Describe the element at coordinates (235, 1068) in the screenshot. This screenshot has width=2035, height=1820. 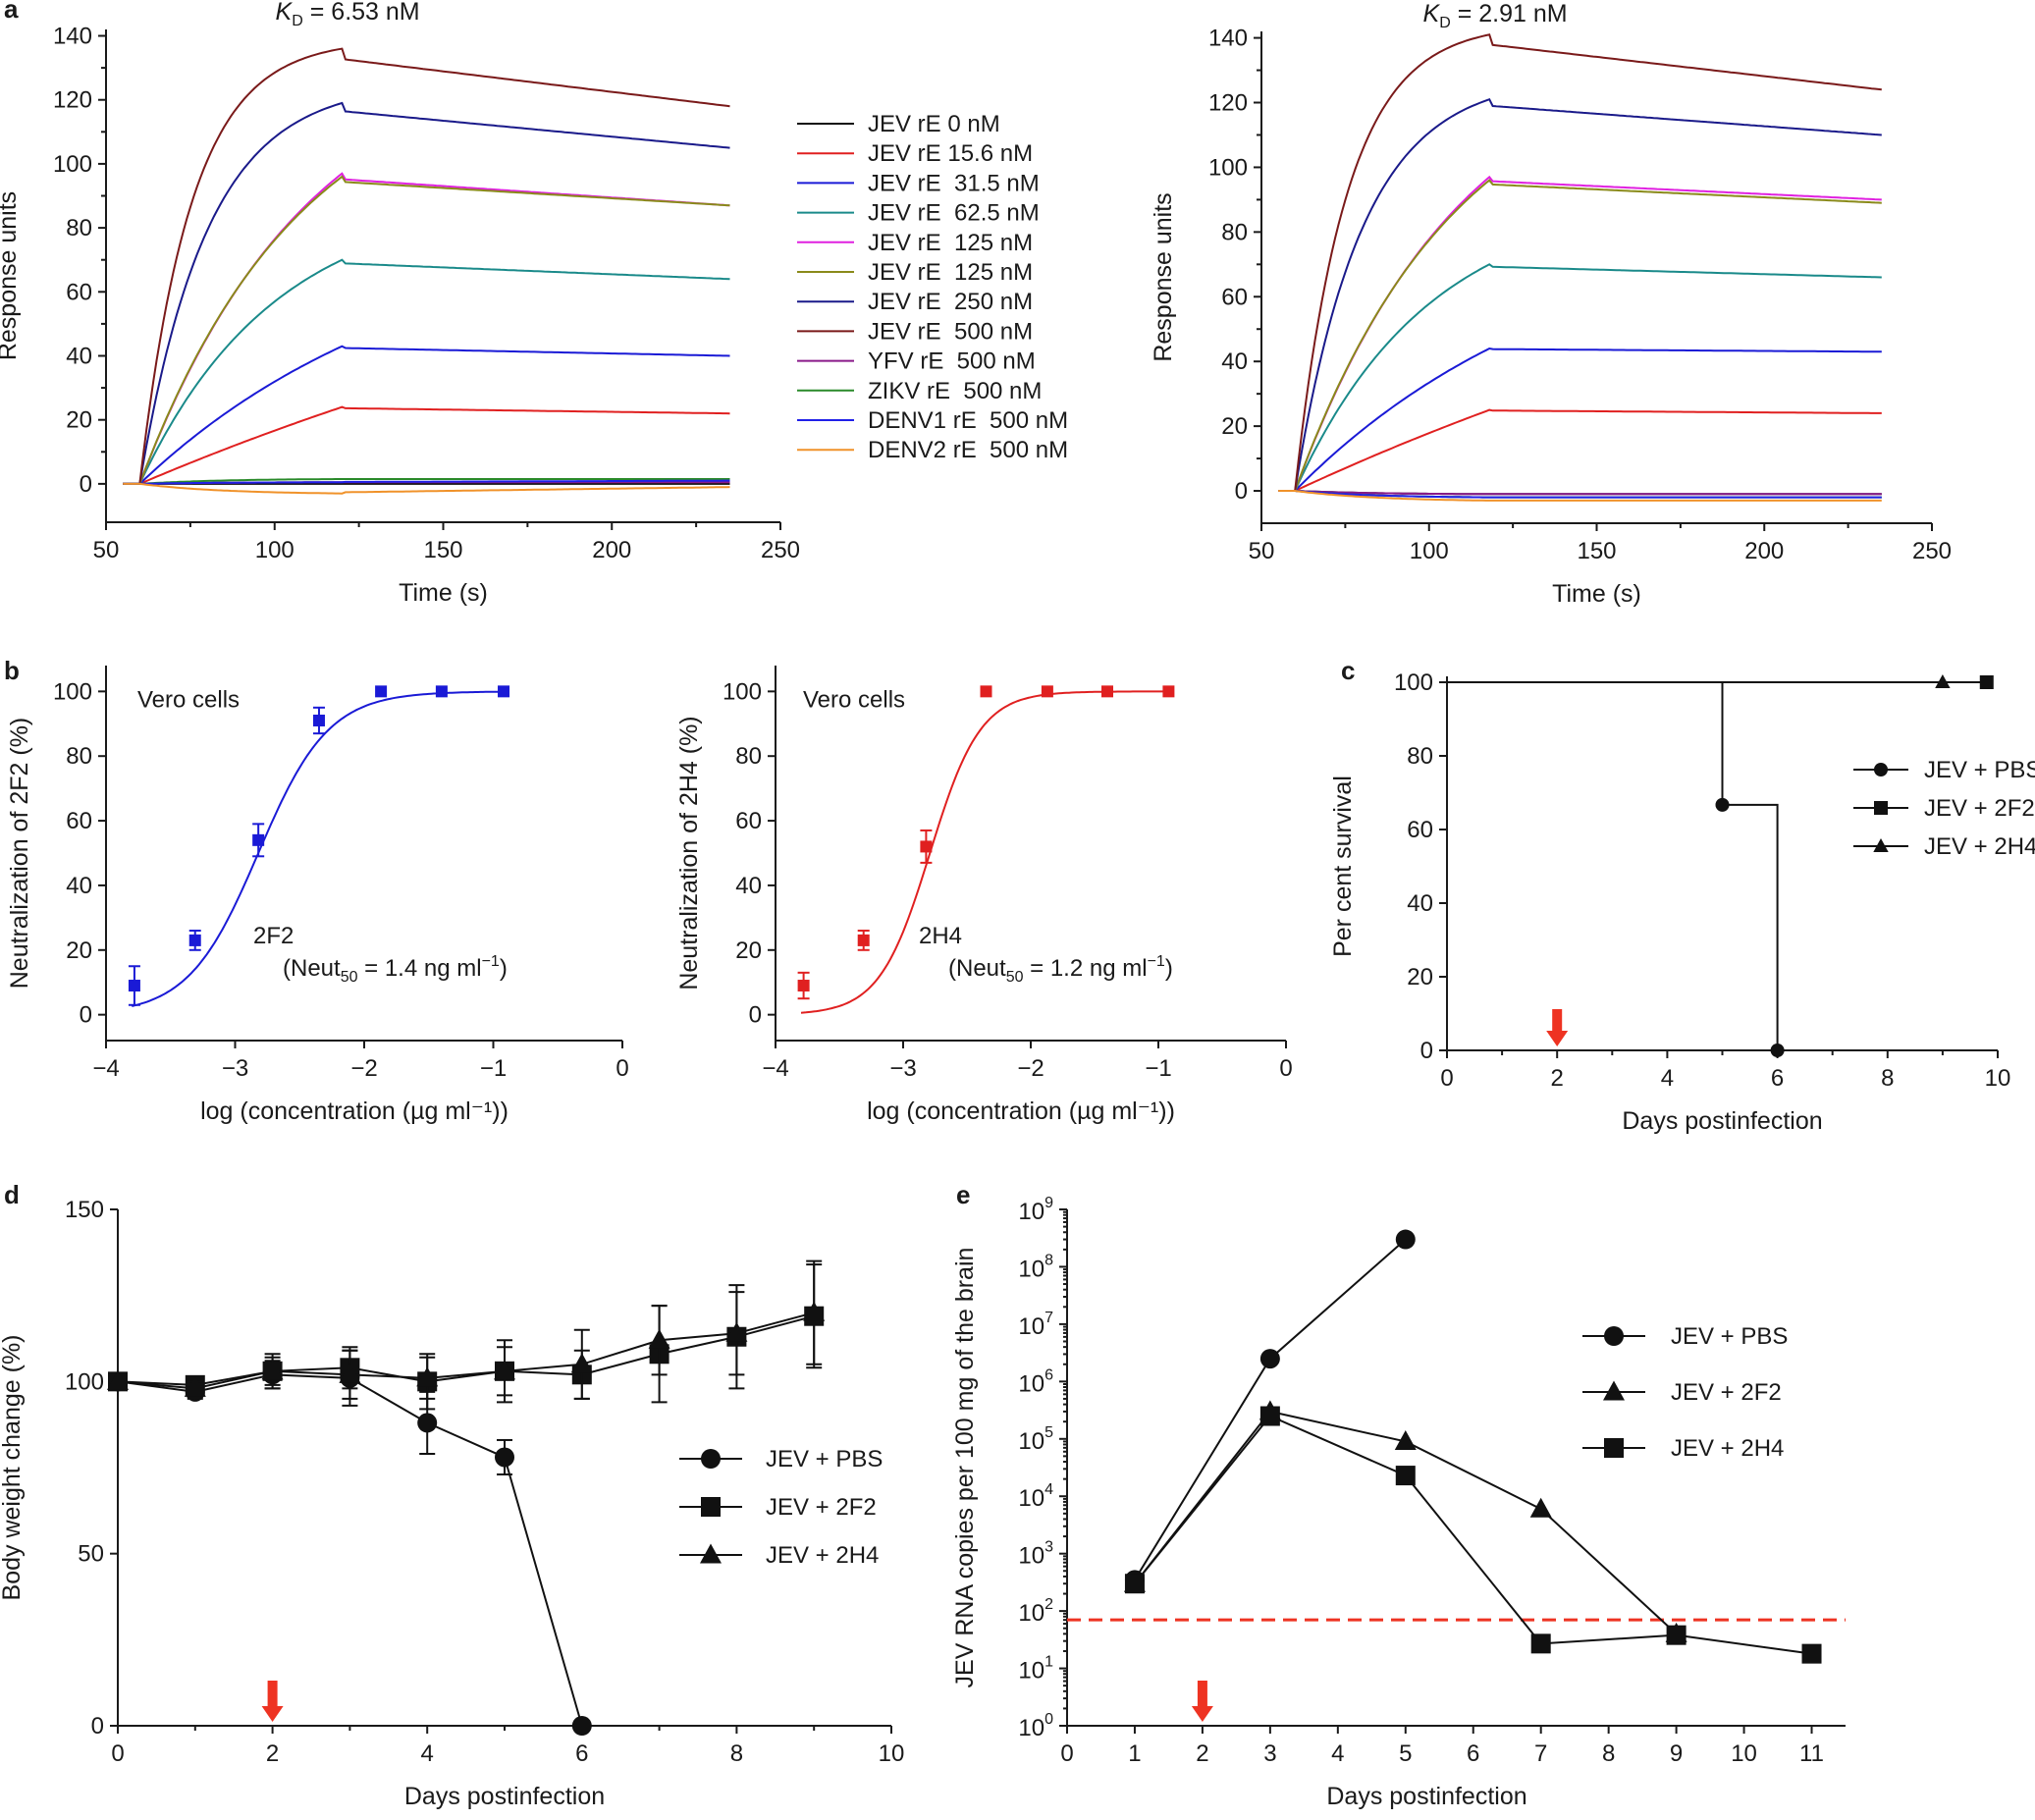
I see `x-tick-label: −3` at that location.